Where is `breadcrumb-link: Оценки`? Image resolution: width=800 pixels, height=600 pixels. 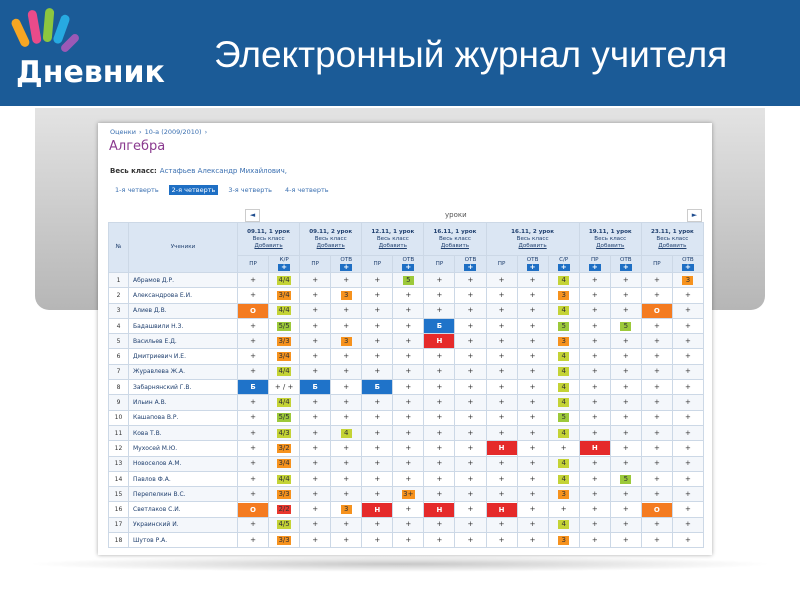
breadcrumb-link: Оценки is located at coordinates (123, 132).